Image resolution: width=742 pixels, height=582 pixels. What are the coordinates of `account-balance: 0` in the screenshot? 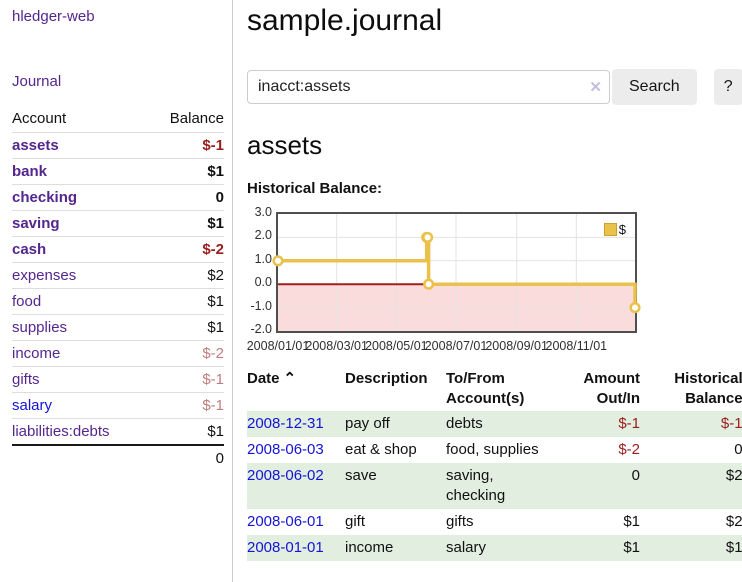 It's located at (186, 197).